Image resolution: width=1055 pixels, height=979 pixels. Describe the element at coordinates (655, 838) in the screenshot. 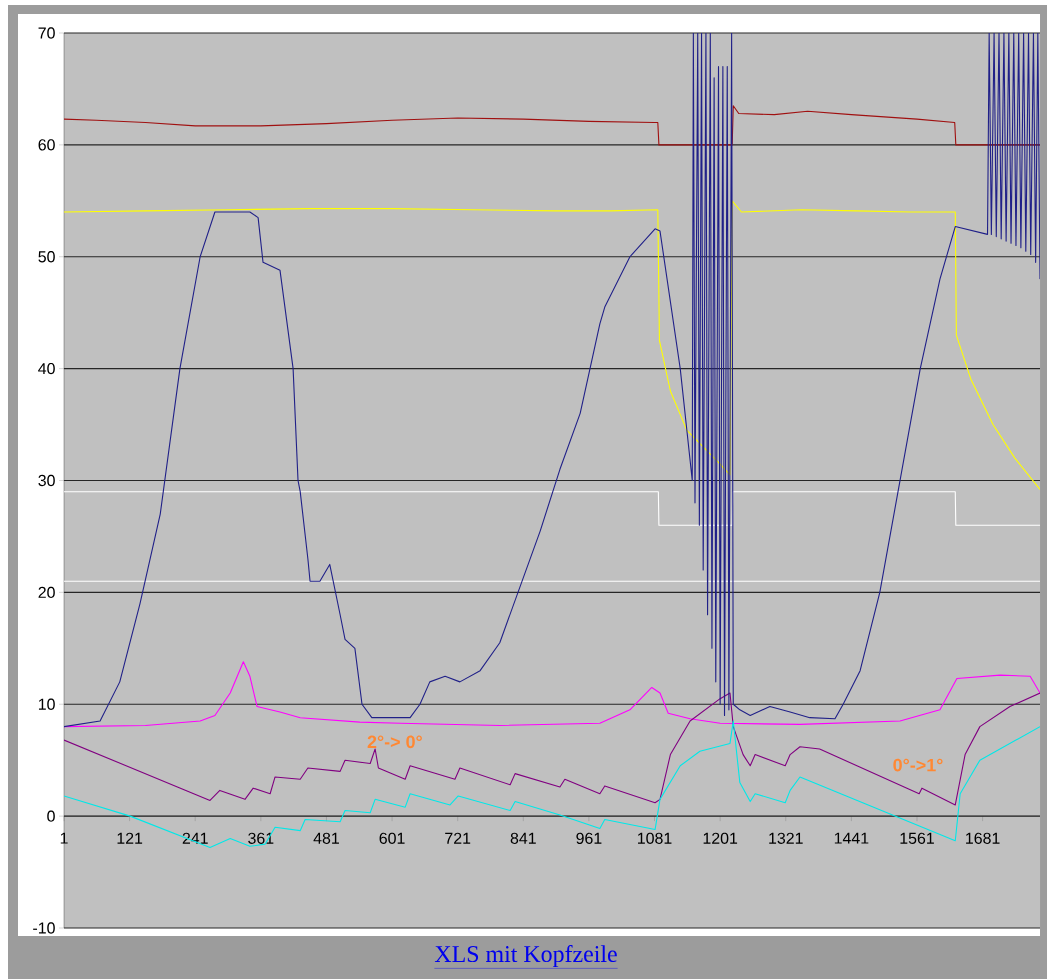

I see `x-tick-label: 1081` at that location.